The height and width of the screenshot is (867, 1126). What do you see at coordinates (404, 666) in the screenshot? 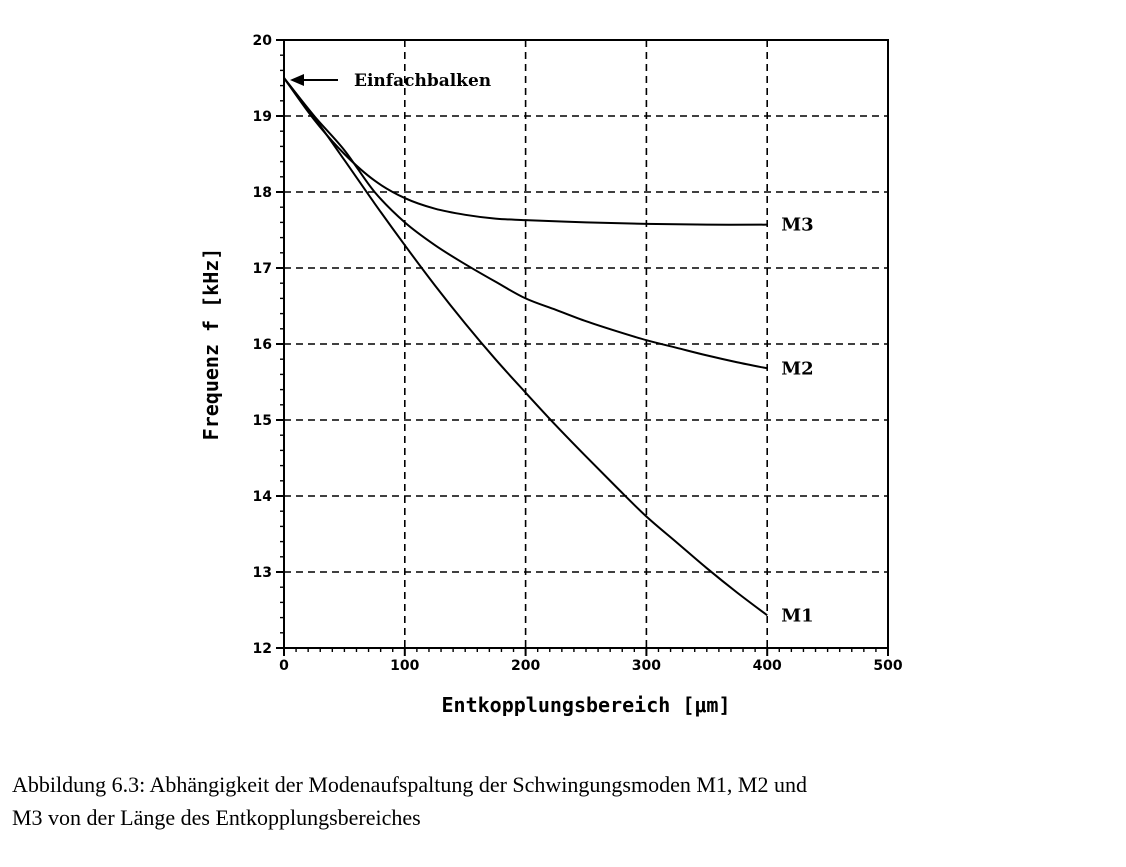
I see `x-tick-label: 100` at bounding box center [404, 666].